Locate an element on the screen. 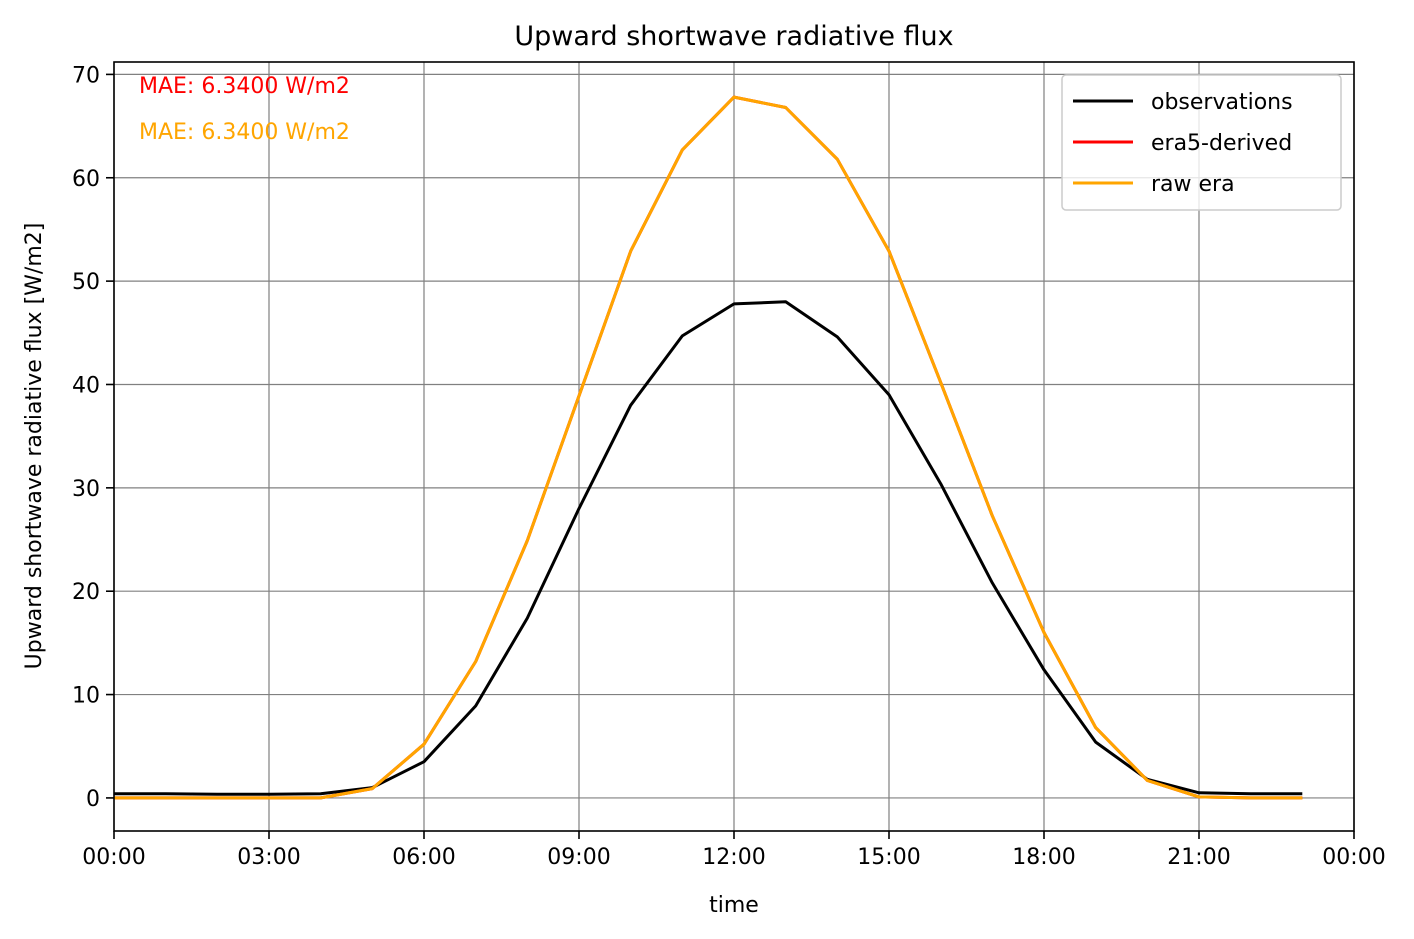 The width and height of the screenshot is (1414, 939). y-tick-label: 20 is located at coordinates (86, 592).